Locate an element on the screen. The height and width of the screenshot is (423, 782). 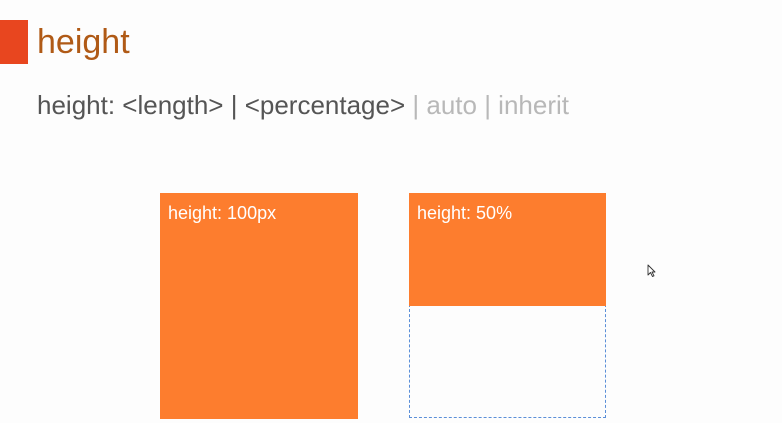
syntax-secondary: | auto | inherit is located at coordinates (487, 105).